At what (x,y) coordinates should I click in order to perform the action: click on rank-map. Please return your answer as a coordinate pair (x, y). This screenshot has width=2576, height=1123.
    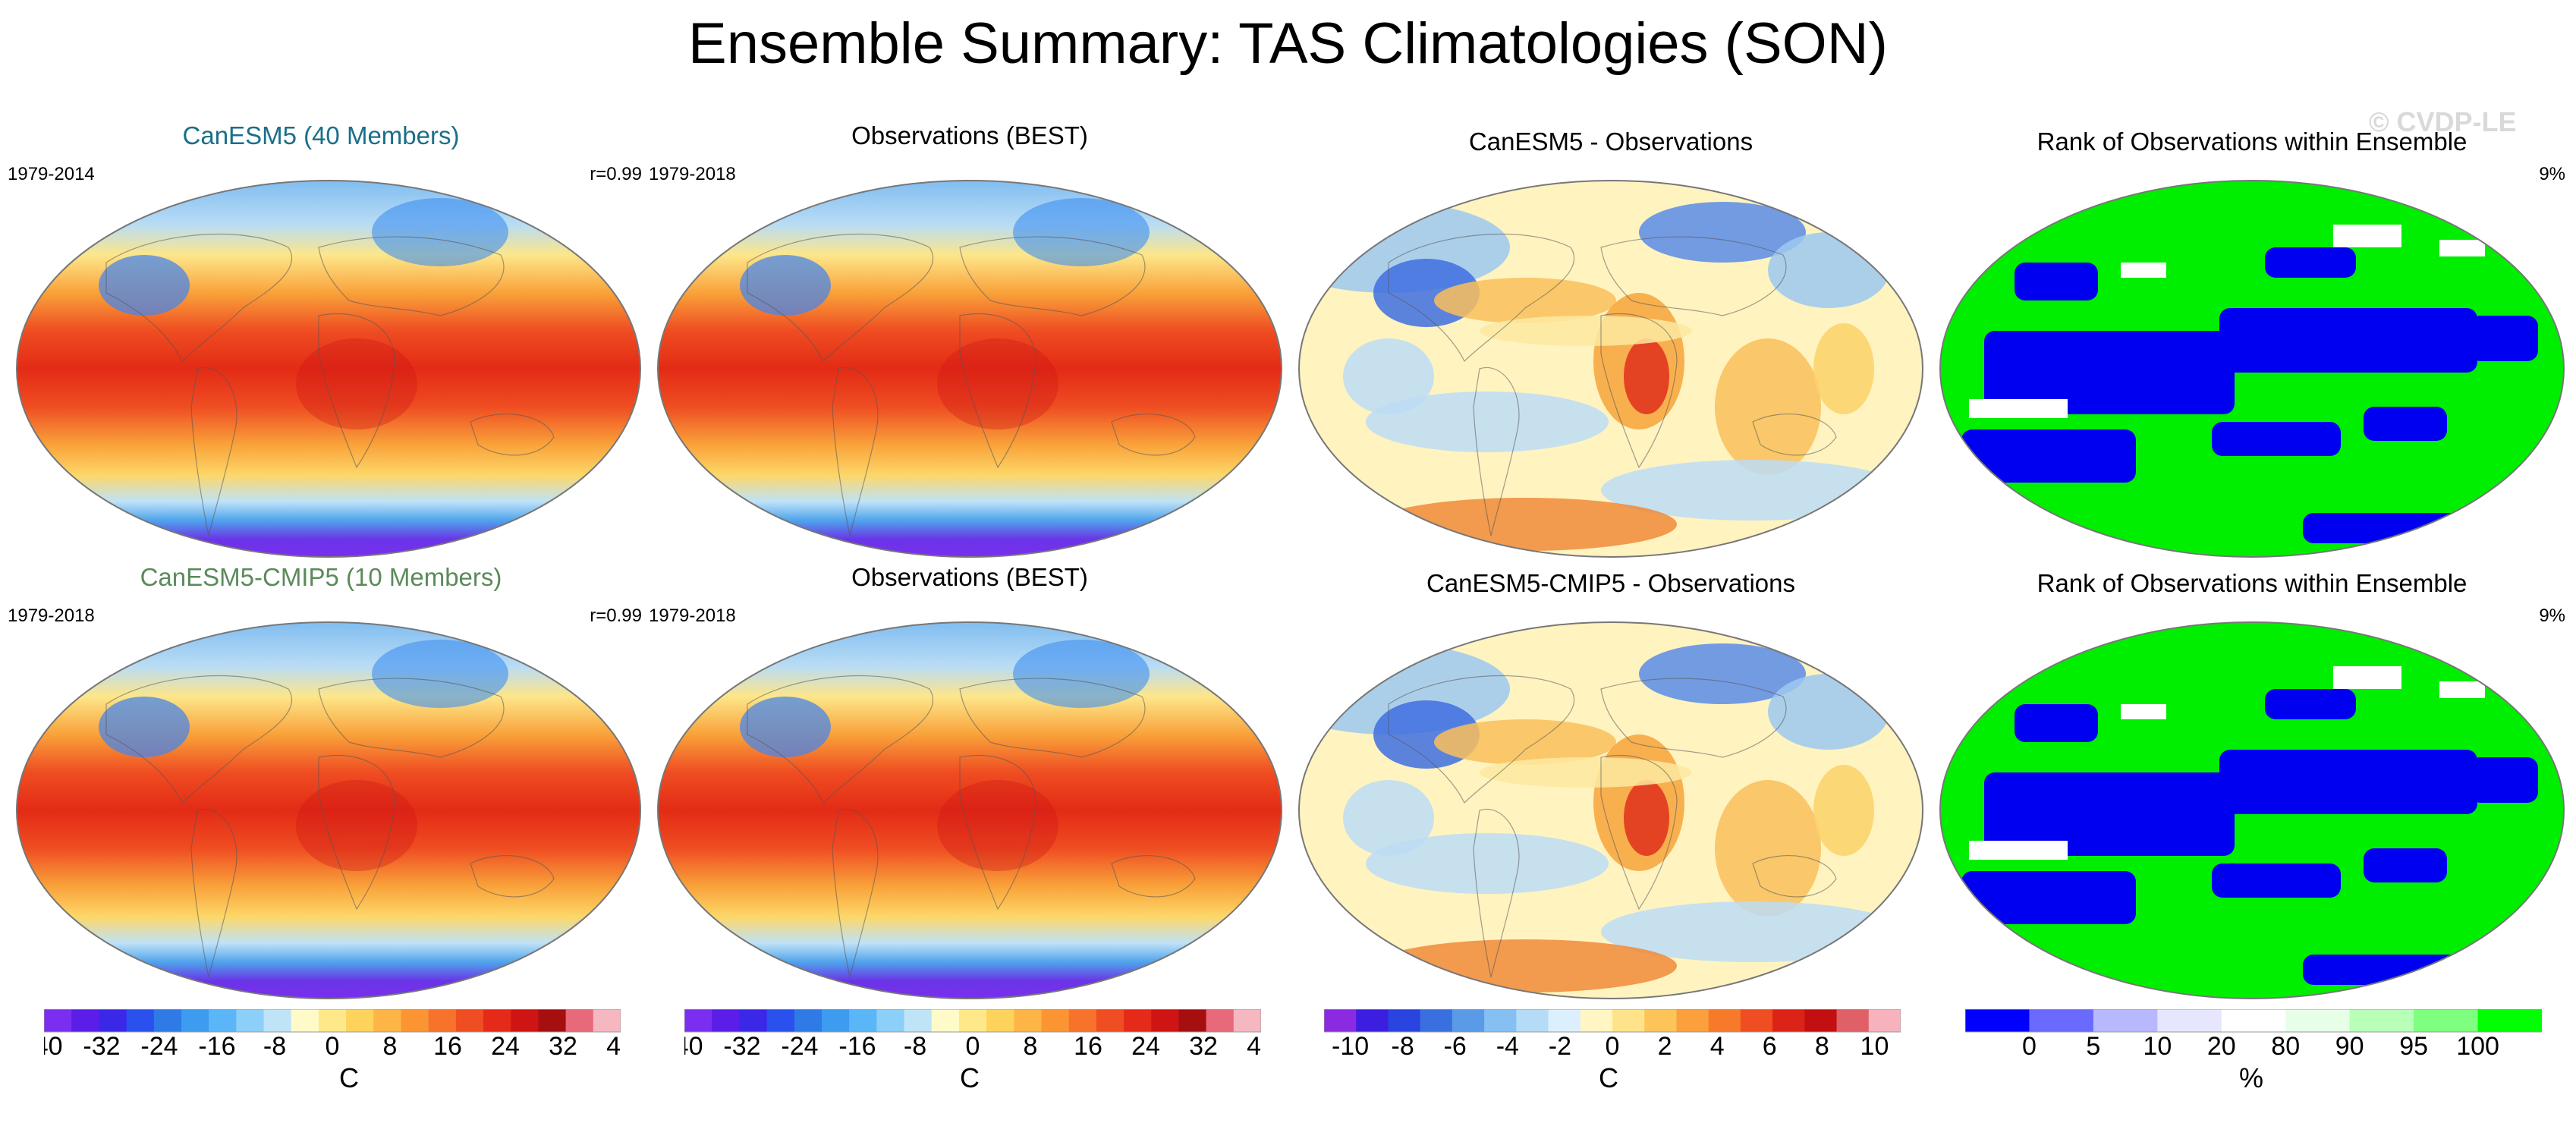
    Looking at the image, I should click on (2252, 369).